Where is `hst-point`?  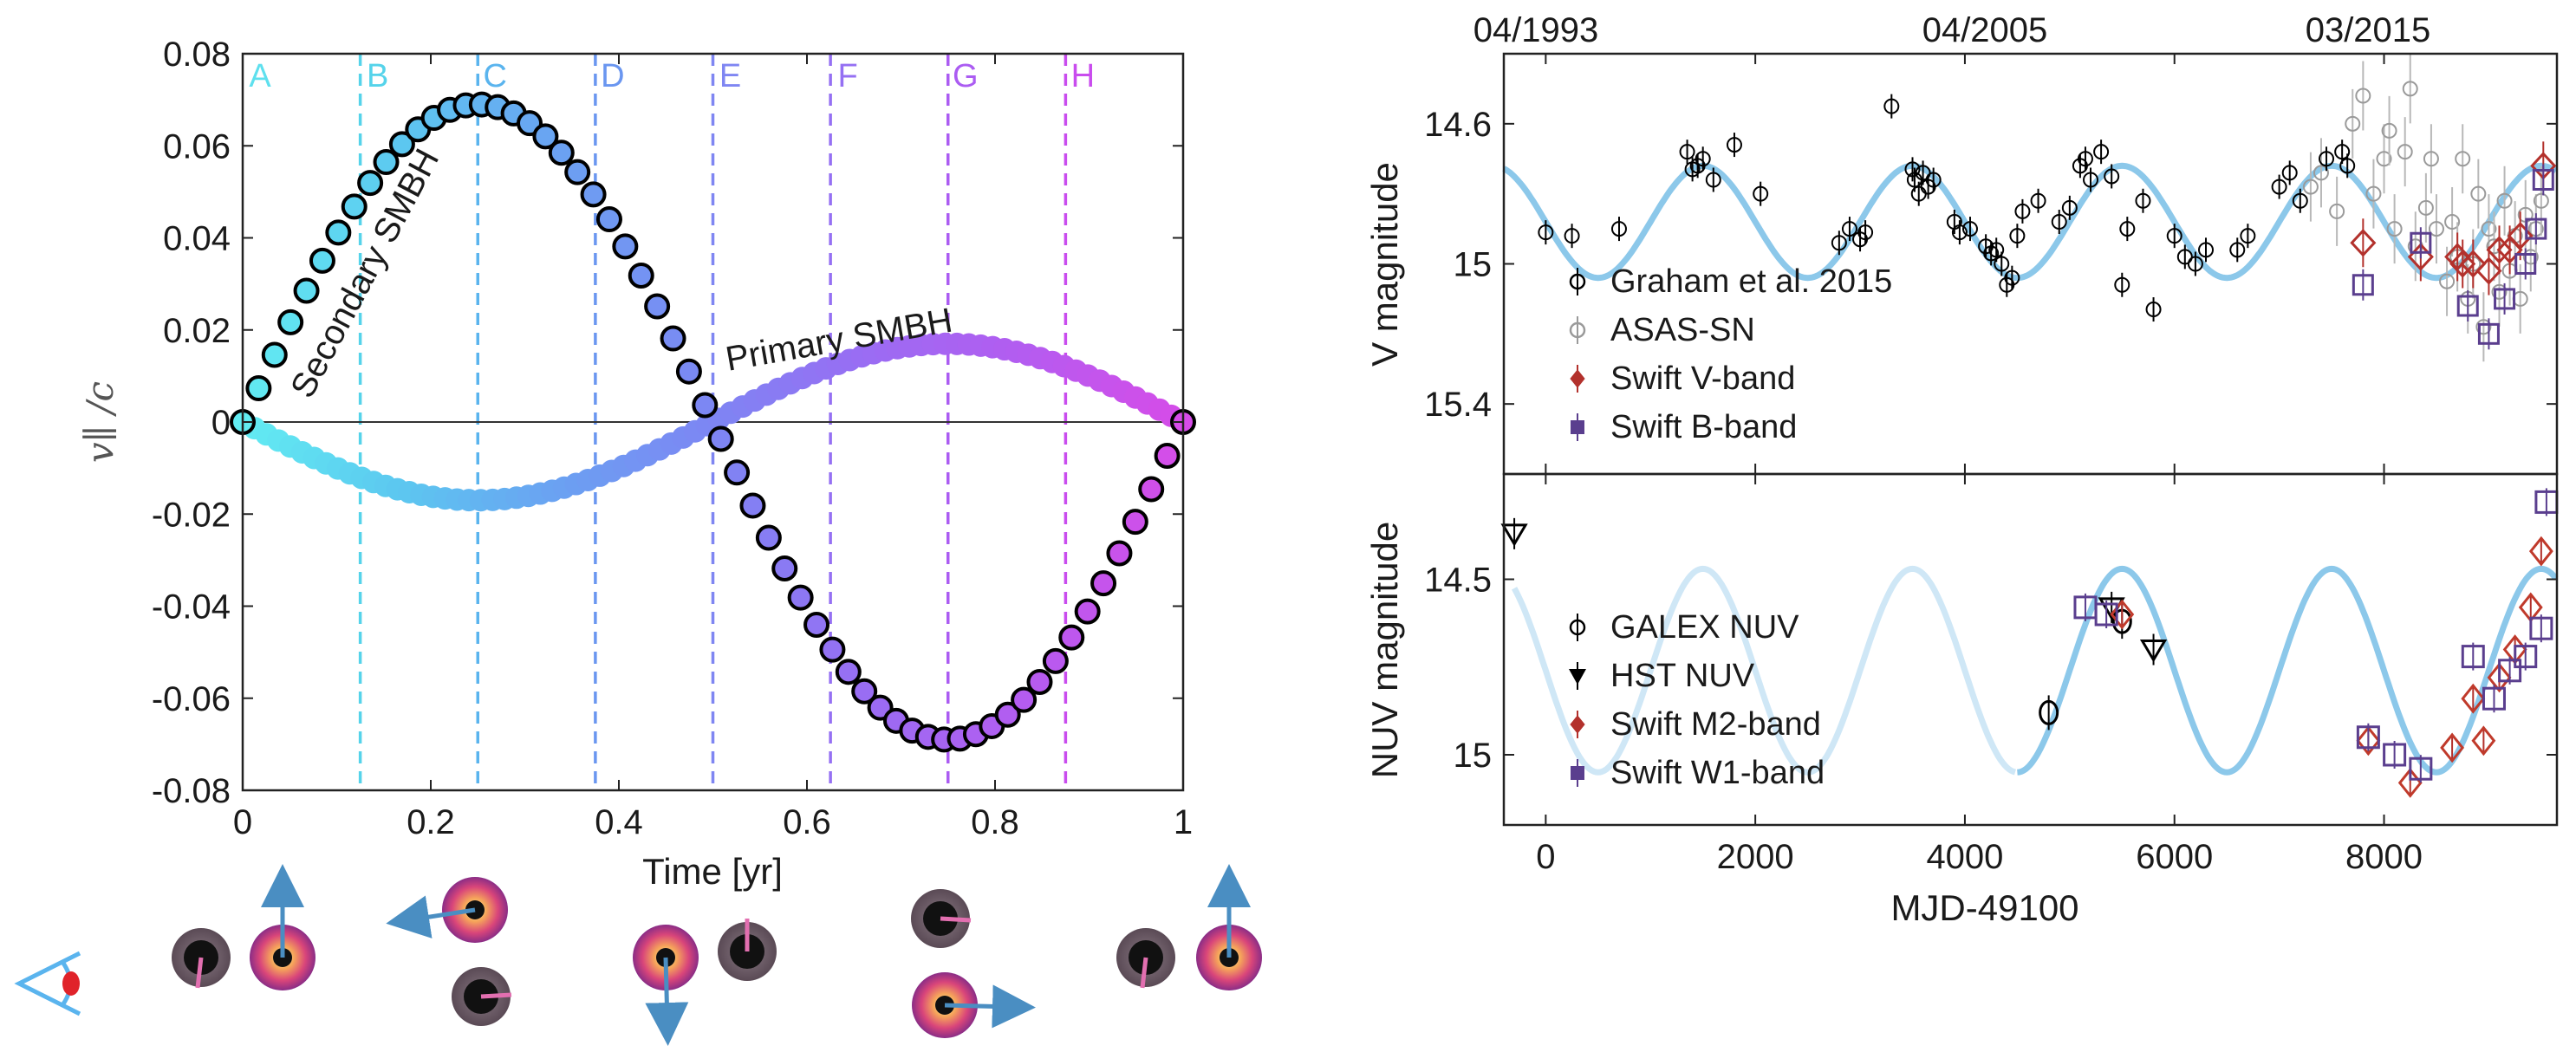 hst-point is located at coordinates (2153, 651).